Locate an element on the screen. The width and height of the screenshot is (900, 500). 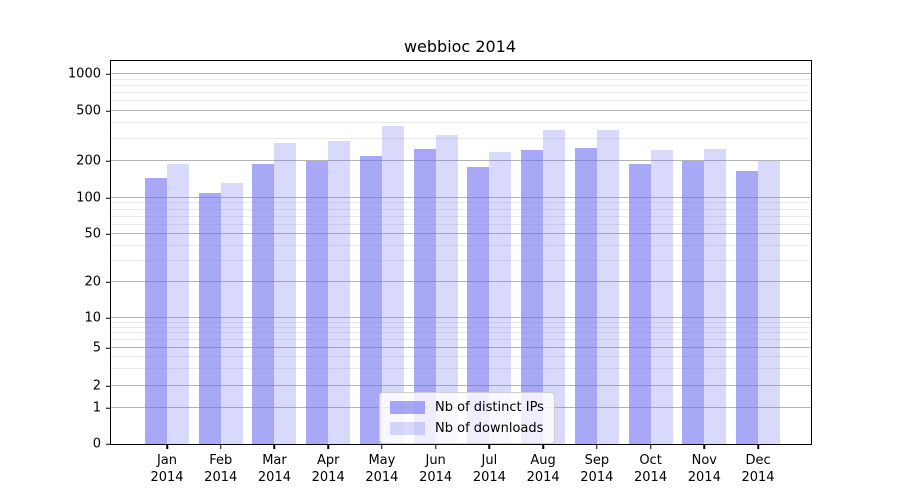
x-tick-label: Aug 2014 is located at coordinates (543, 469).